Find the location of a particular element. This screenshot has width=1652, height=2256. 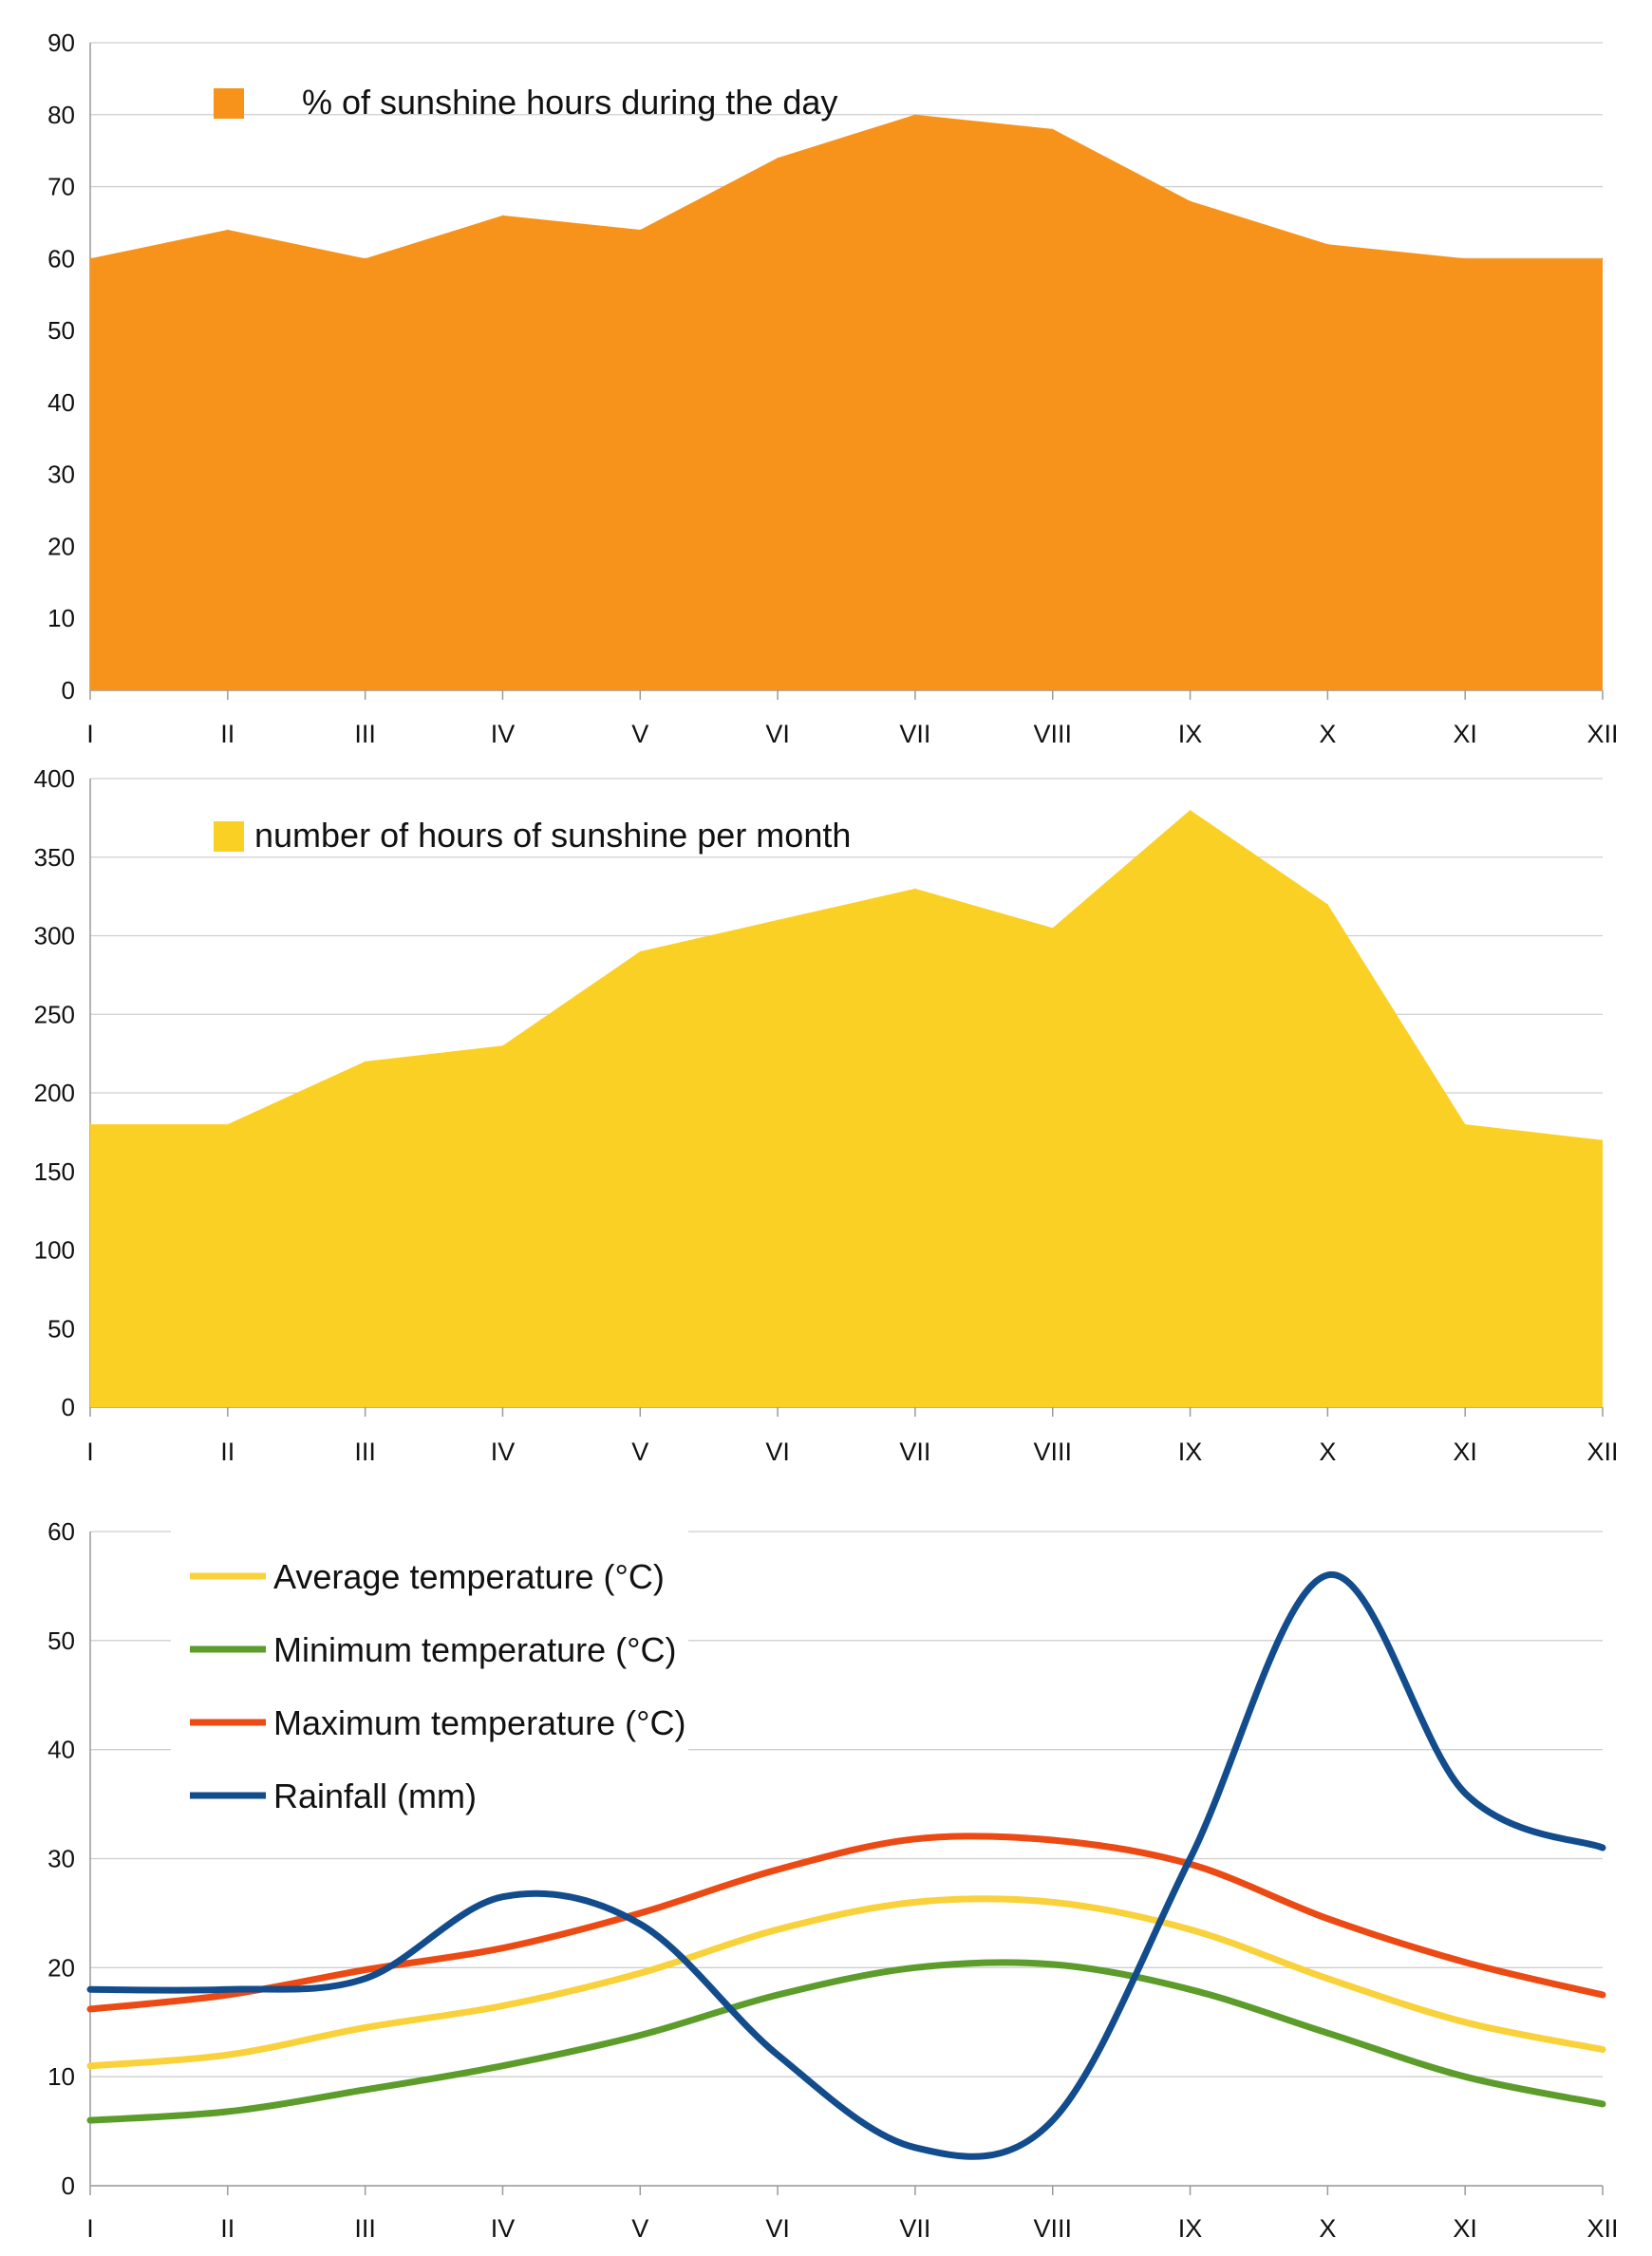

y-tick-label: 150 is located at coordinates (54, 1171).